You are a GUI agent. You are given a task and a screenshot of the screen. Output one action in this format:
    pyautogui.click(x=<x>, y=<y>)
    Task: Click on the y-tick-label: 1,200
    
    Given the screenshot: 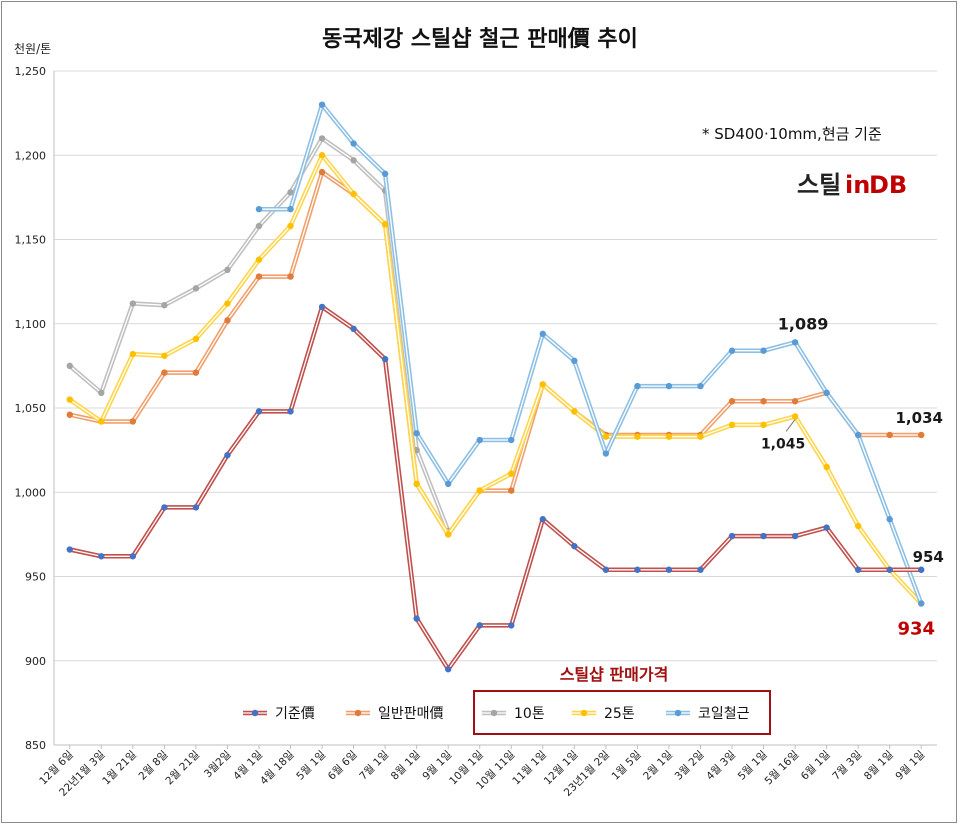 What is the action you would take?
    pyautogui.click(x=31, y=155)
    